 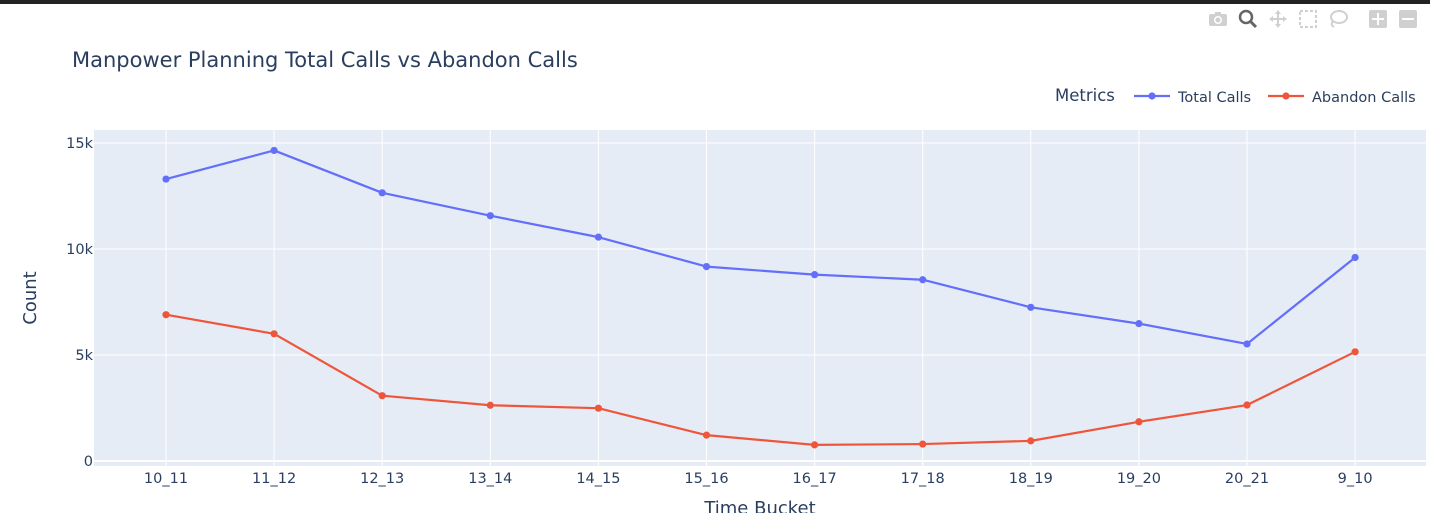 I want to click on x-tick-label: 13_14, so click(x=490, y=479).